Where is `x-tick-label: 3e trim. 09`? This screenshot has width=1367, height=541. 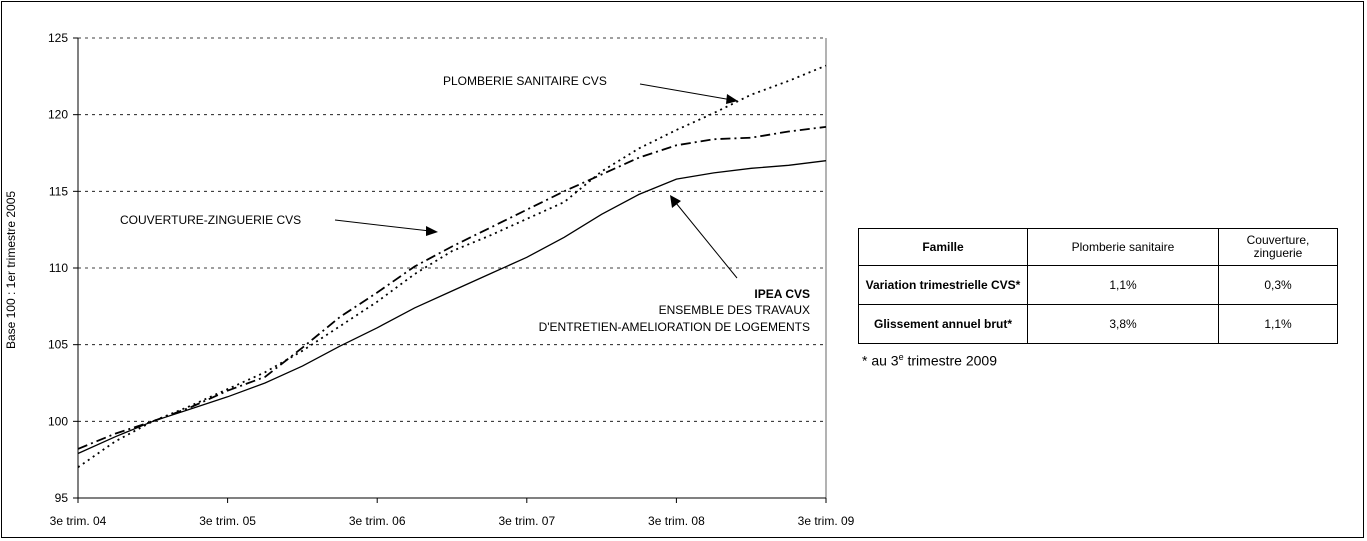
x-tick-label: 3e trim. 09 is located at coordinates (826, 521).